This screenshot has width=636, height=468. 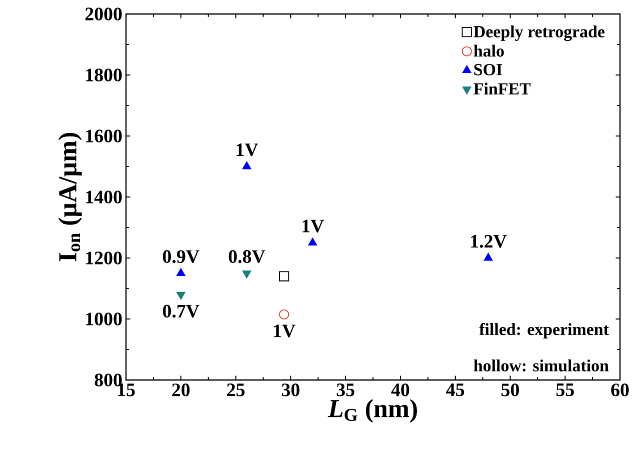 What do you see at coordinates (236, 390) in the screenshot?
I see `x-tick-label: 25` at bounding box center [236, 390].